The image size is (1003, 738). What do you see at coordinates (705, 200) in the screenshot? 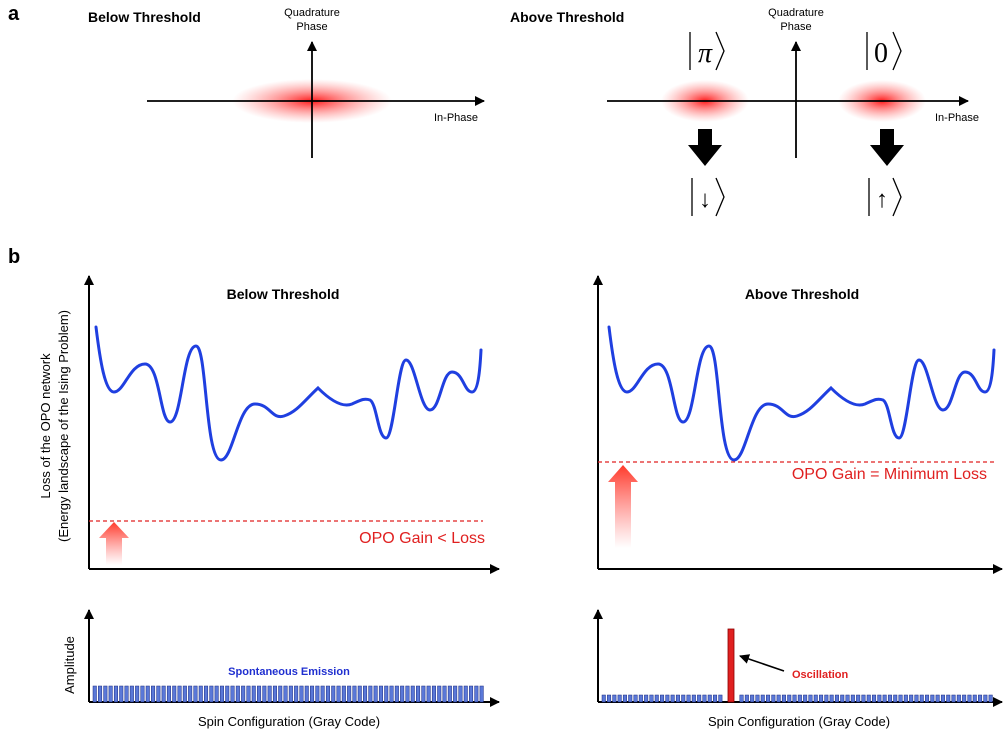
I see `spin-down-label: ↓` at bounding box center [705, 200].